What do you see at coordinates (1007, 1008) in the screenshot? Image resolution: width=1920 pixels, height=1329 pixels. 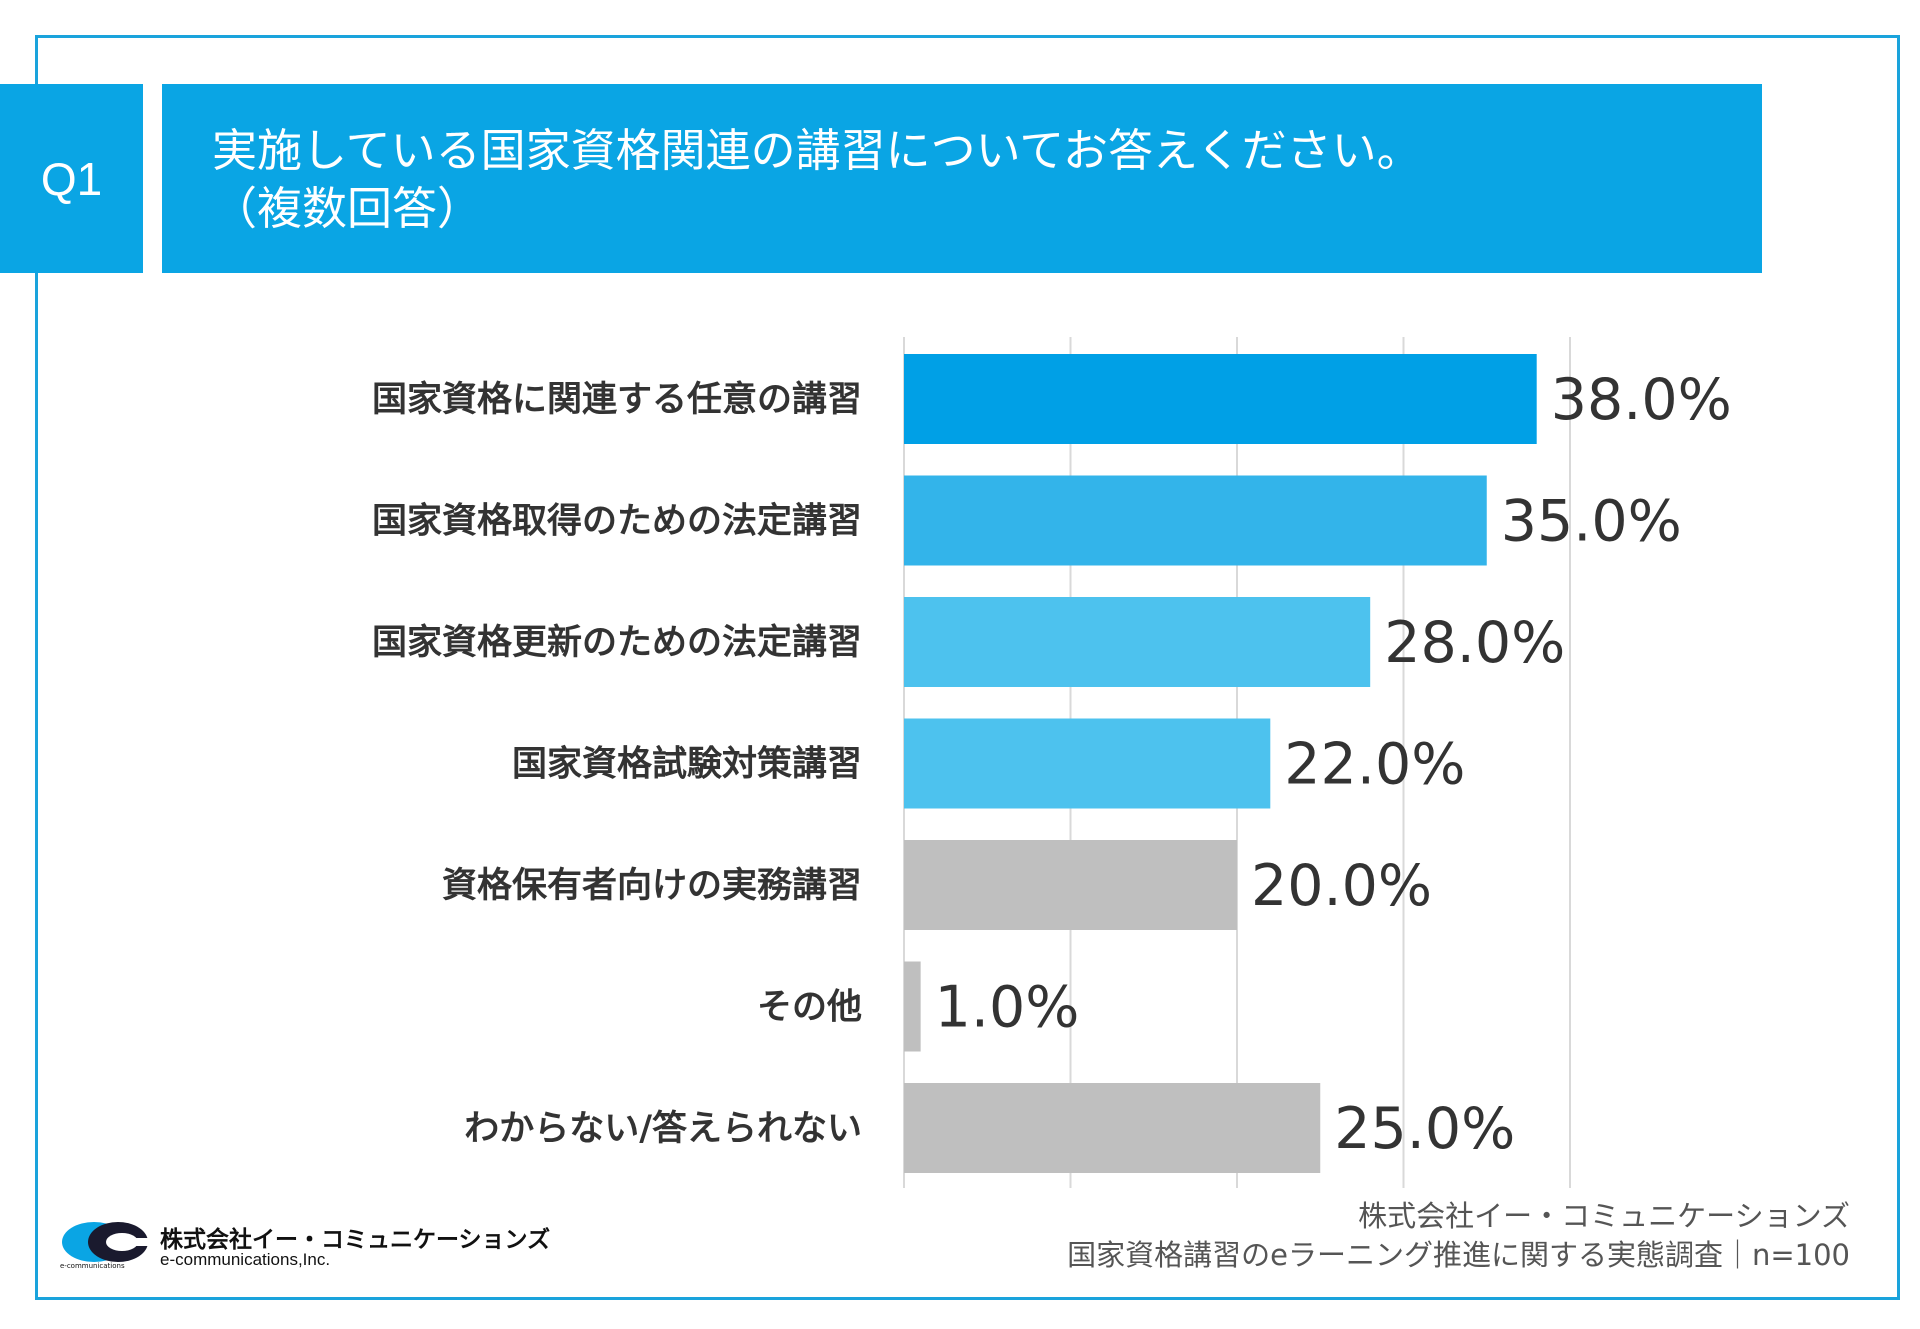 I see `value-label-5: 1.0%` at bounding box center [1007, 1008].